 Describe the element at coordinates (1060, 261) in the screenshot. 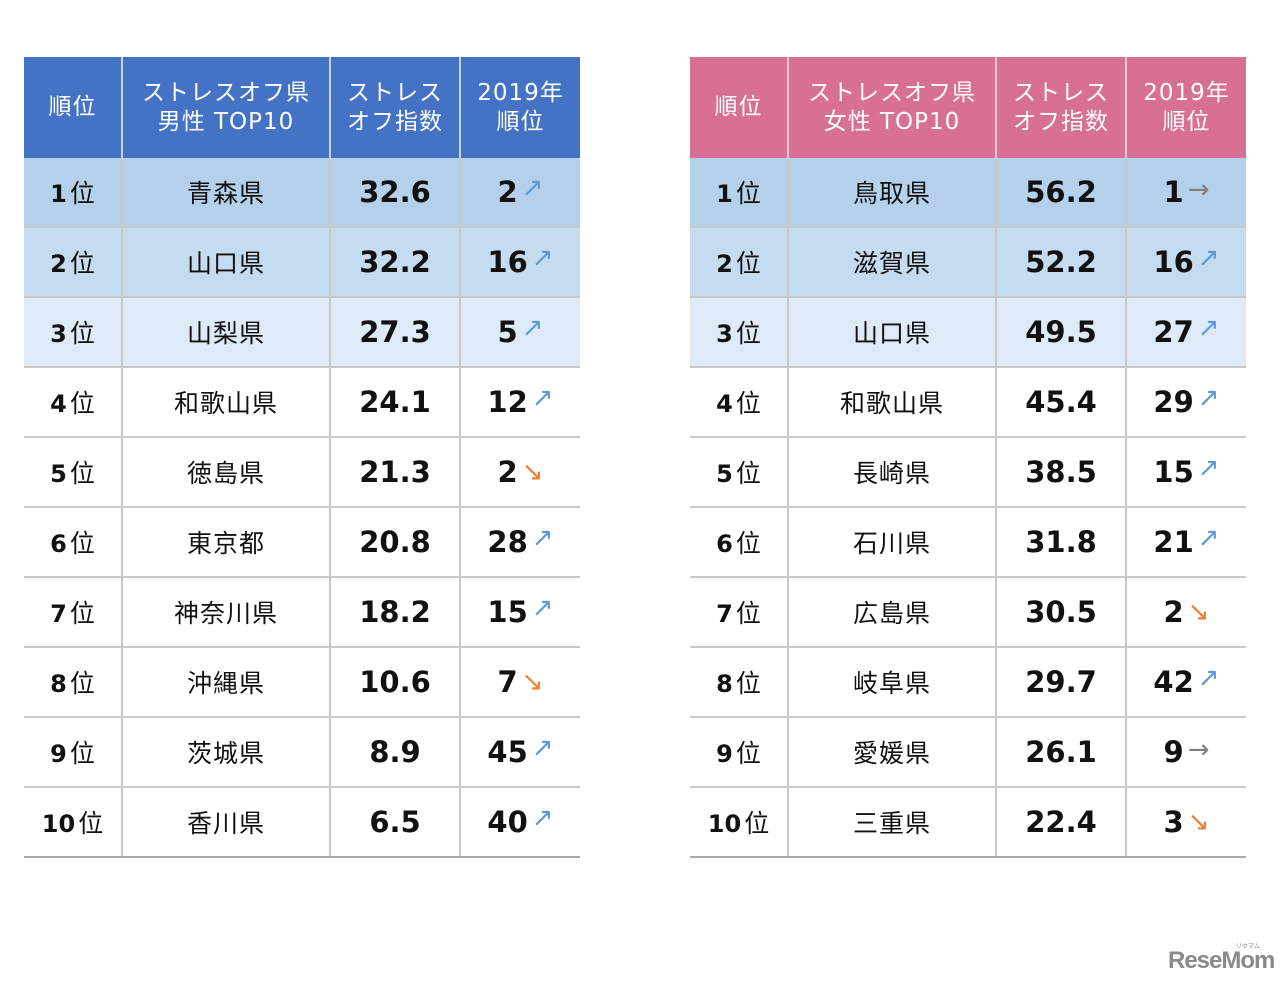

I see `score-cell: 52.2` at that location.